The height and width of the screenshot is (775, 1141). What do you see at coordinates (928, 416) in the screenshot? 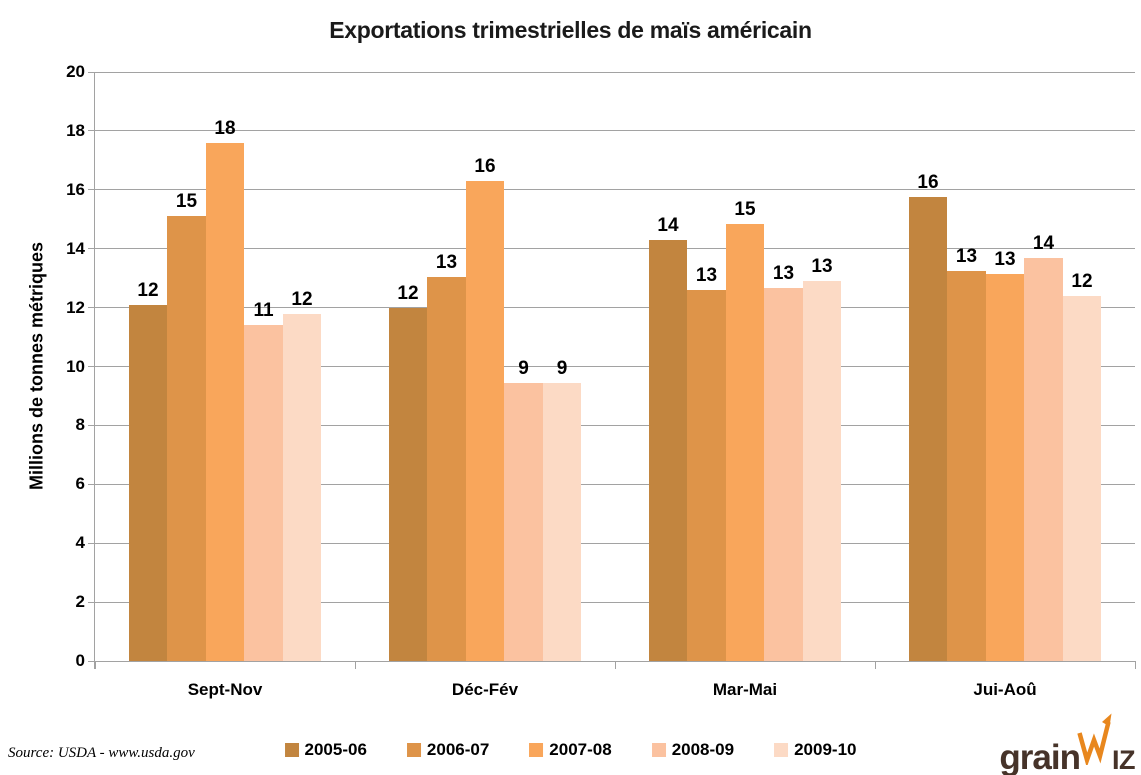
I see `bar-2005-06: 16` at bounding box center [928, 416].